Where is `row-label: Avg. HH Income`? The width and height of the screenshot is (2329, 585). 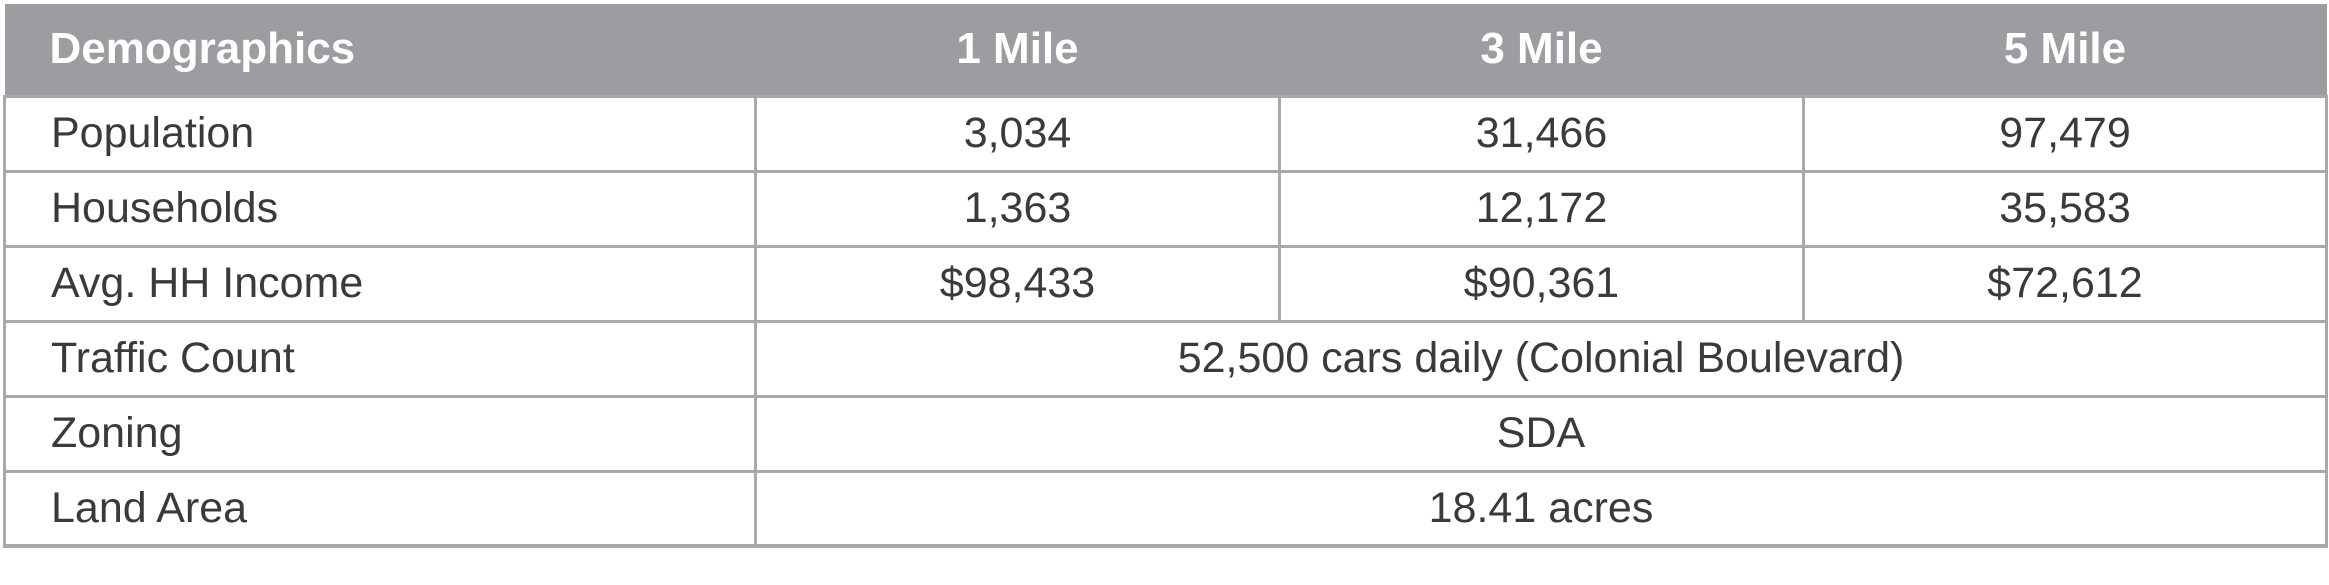 row-label: Avg. HH Income is located at coordinates (380, 283).